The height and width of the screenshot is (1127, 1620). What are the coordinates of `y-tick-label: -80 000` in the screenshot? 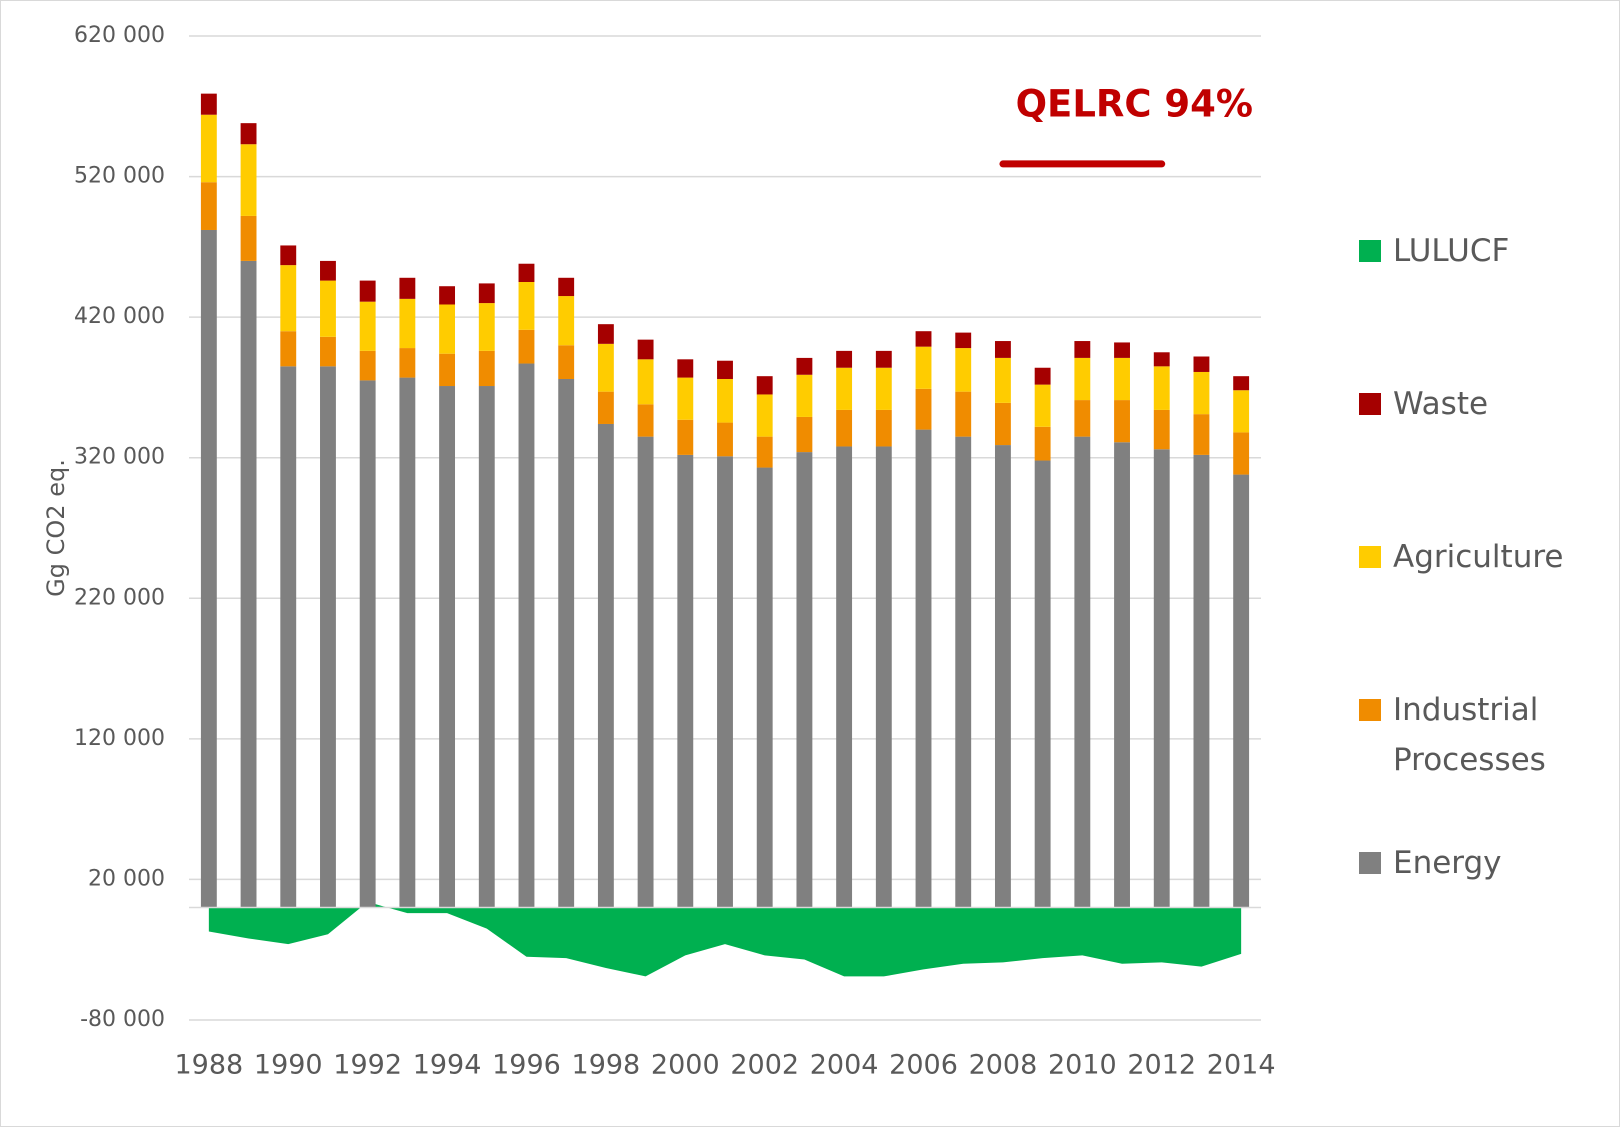 It's located at (122, 1019).